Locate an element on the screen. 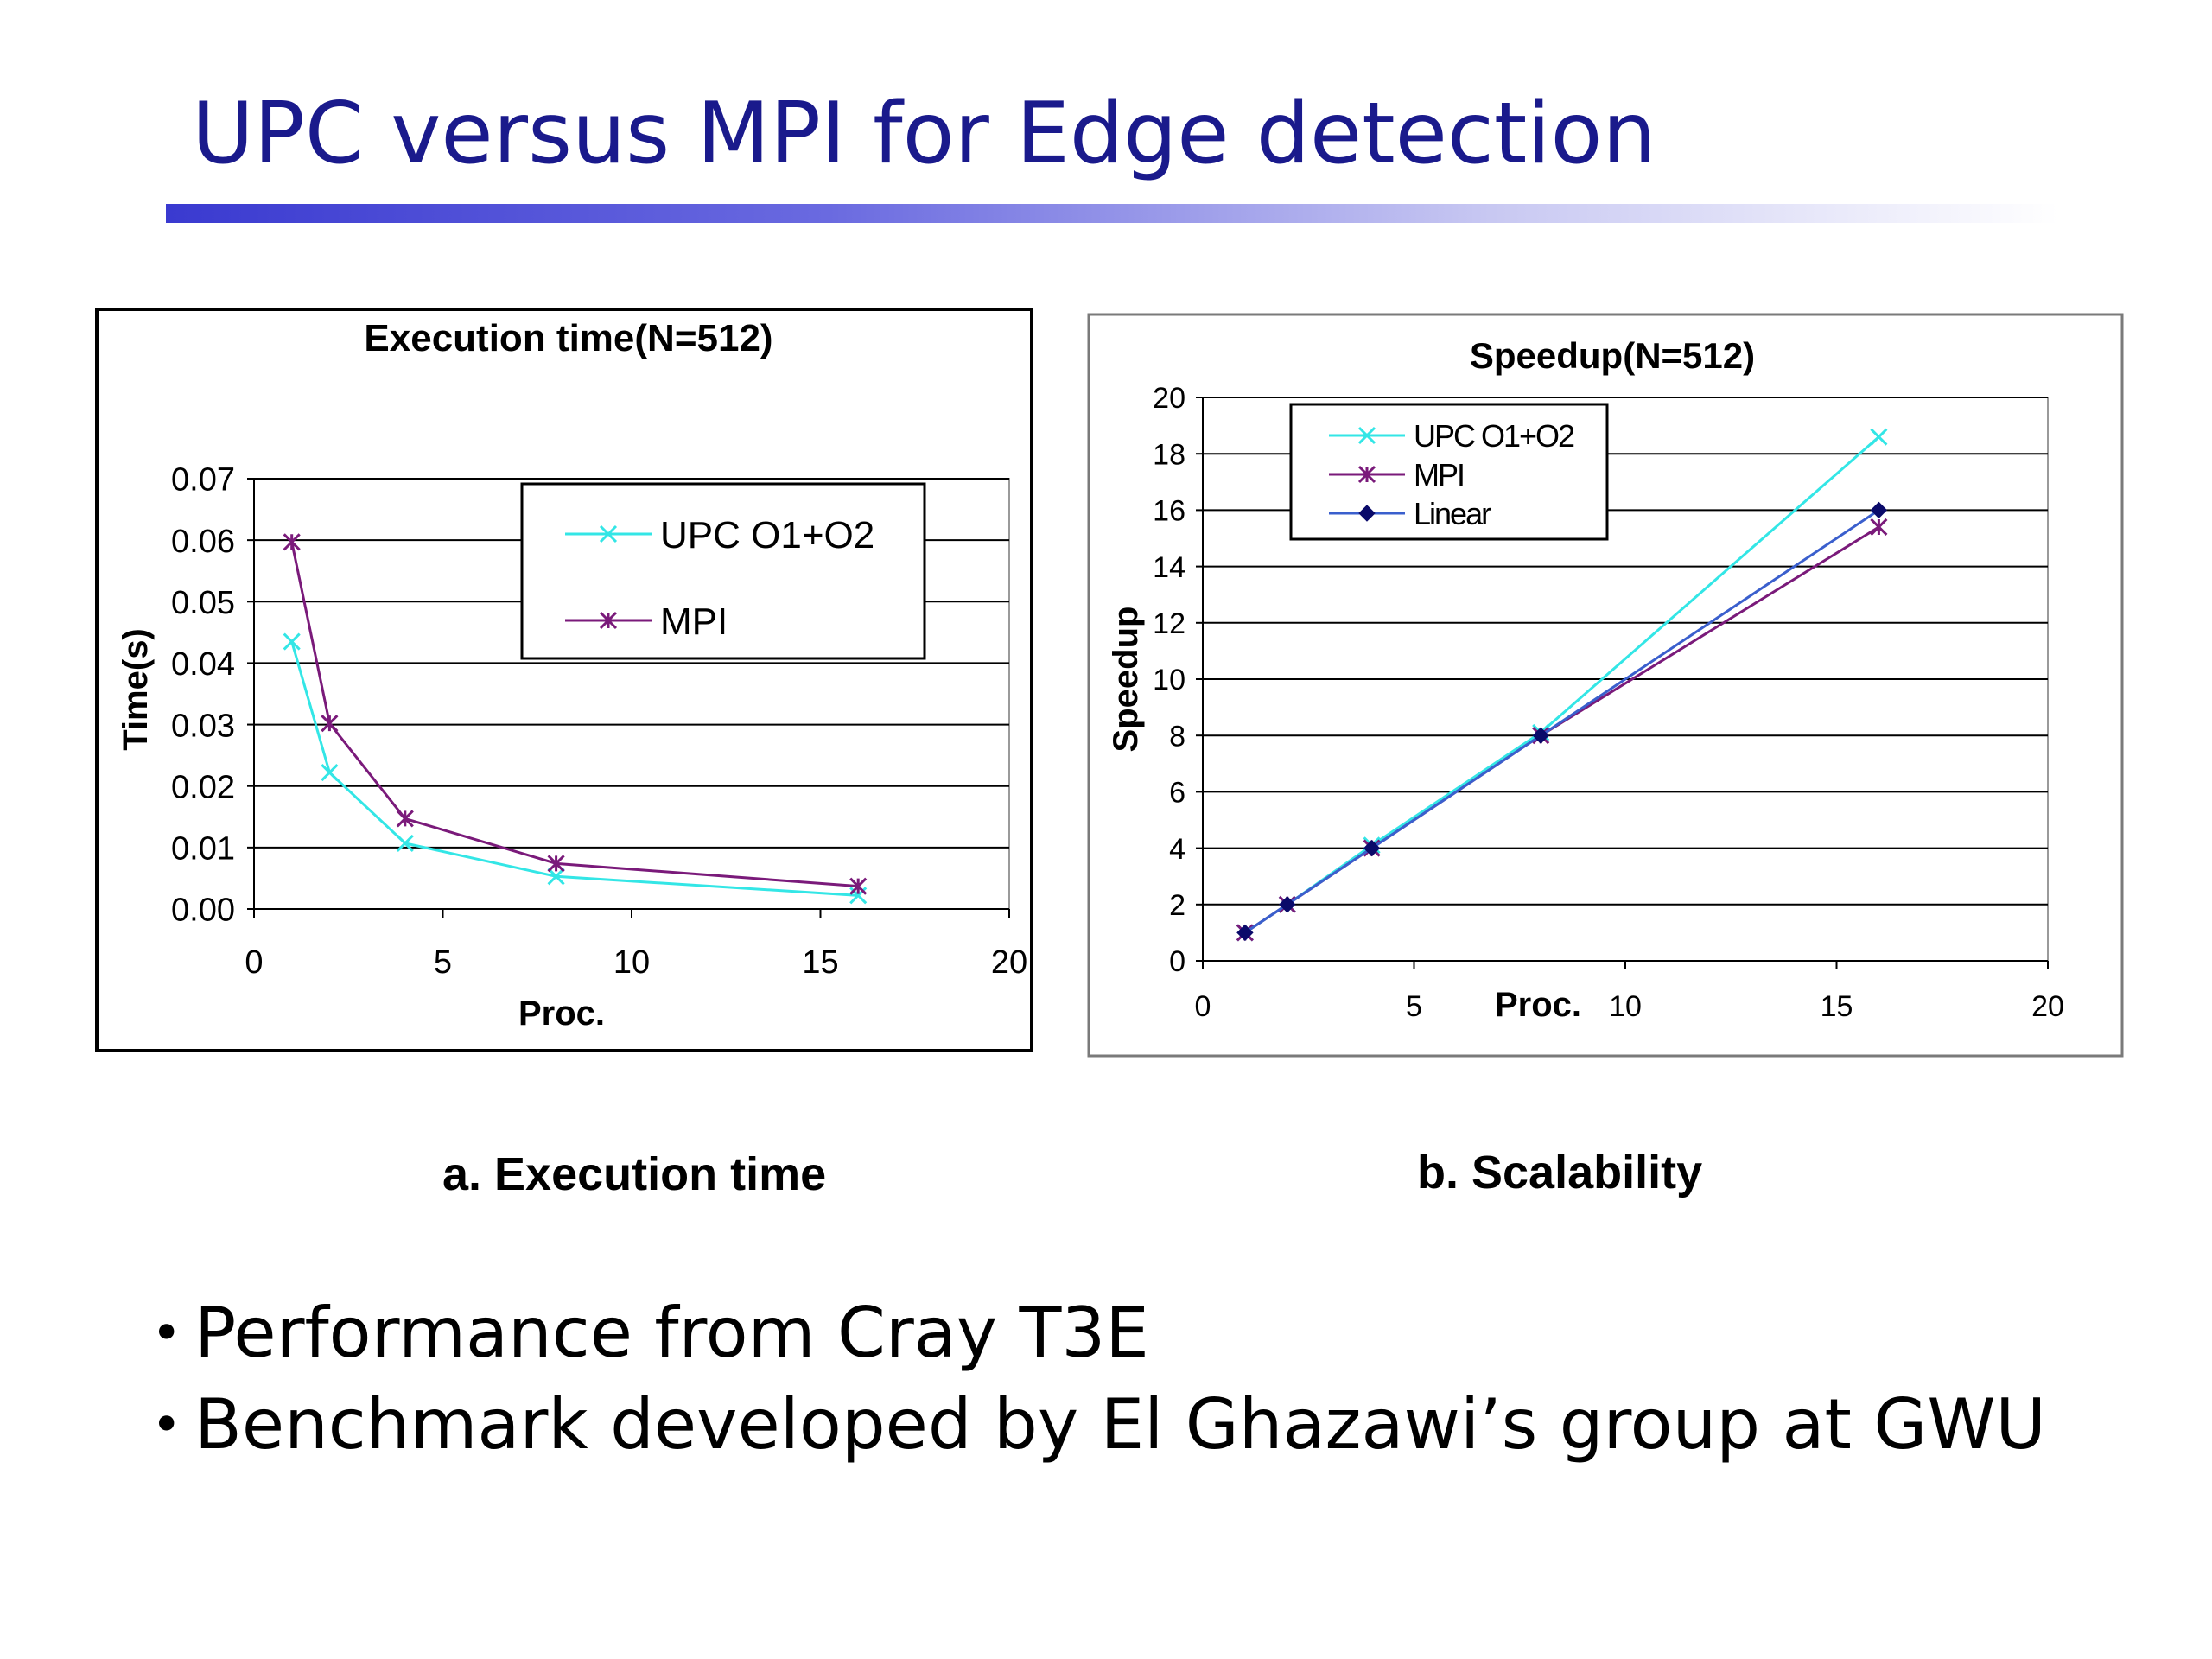  slide-title: UPC versus MPI for Edge detection is located at coordinates (924, 134).